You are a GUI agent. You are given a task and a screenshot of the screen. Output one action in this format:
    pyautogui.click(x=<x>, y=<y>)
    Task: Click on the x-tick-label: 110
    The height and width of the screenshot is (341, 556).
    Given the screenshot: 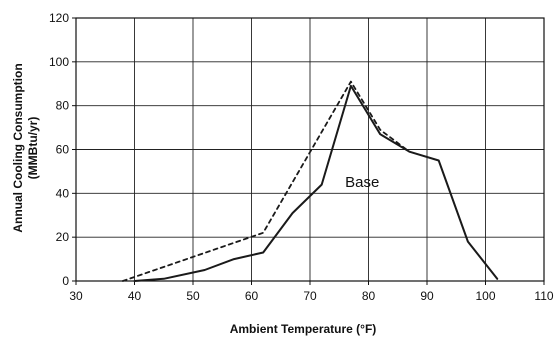 What is the action you would take?
    pyautogui.click(x=543, y=296)
    